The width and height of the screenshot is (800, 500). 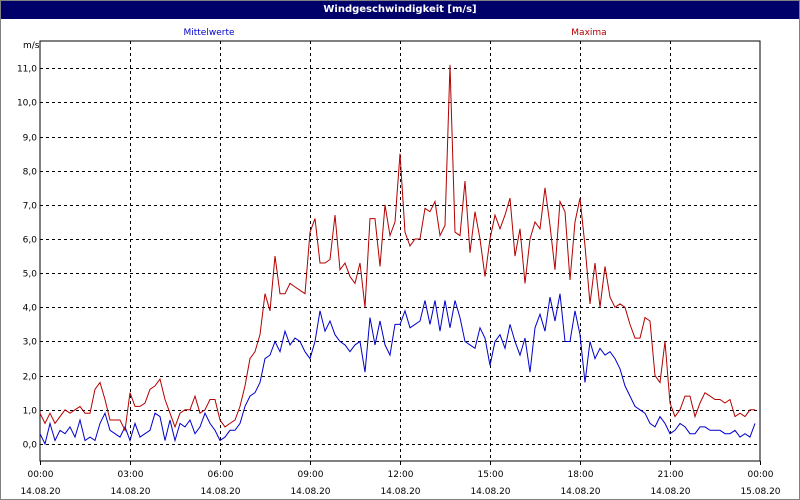 What do you see at coordinates (30, 412) in the screenshot?
I see `y-tick-label: 1,0` at bounding box center [30, 412].